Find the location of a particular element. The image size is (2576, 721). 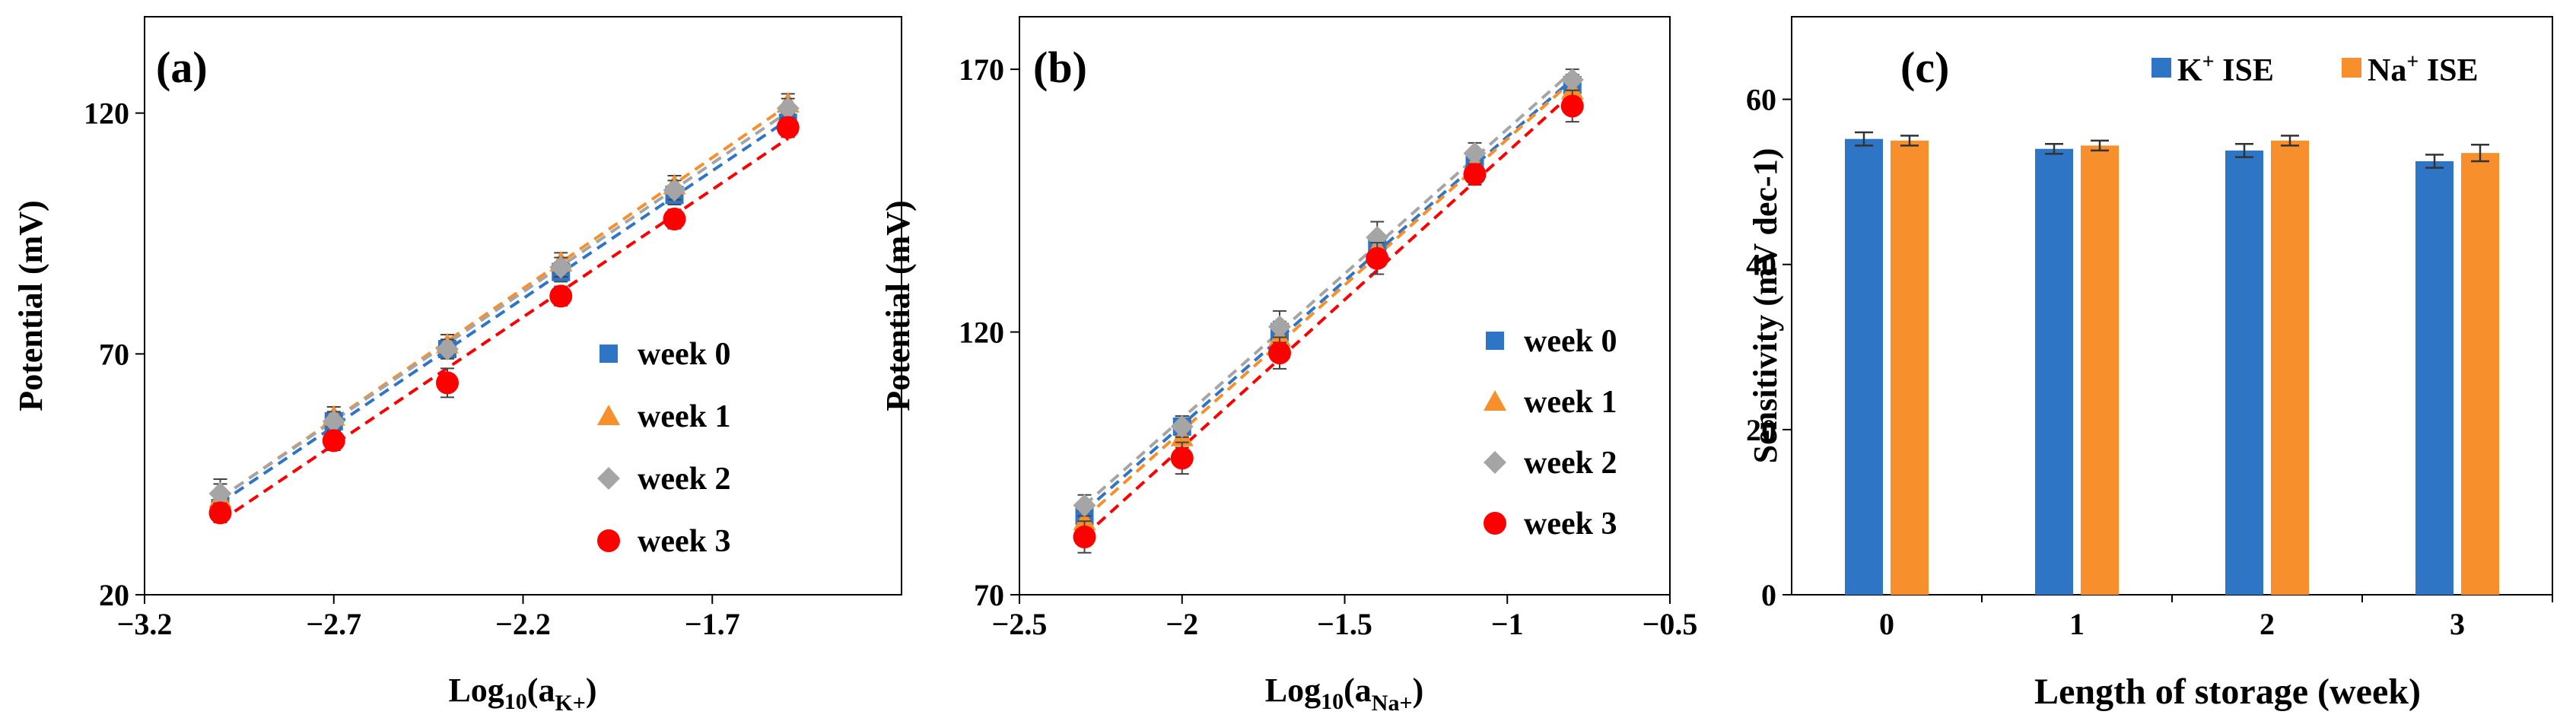

panel-c-xlabel: Length of storage (week) is located at coordinates (2227, 692).